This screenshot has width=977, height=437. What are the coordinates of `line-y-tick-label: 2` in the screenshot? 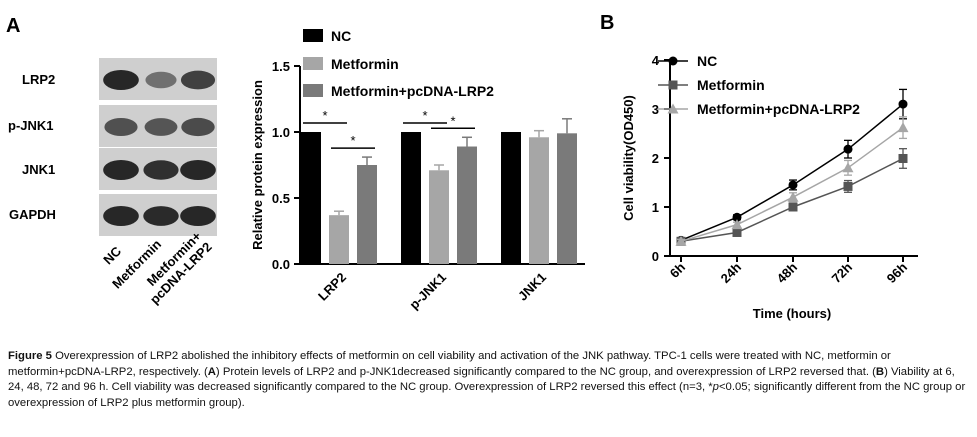 It's located at (655, 158).